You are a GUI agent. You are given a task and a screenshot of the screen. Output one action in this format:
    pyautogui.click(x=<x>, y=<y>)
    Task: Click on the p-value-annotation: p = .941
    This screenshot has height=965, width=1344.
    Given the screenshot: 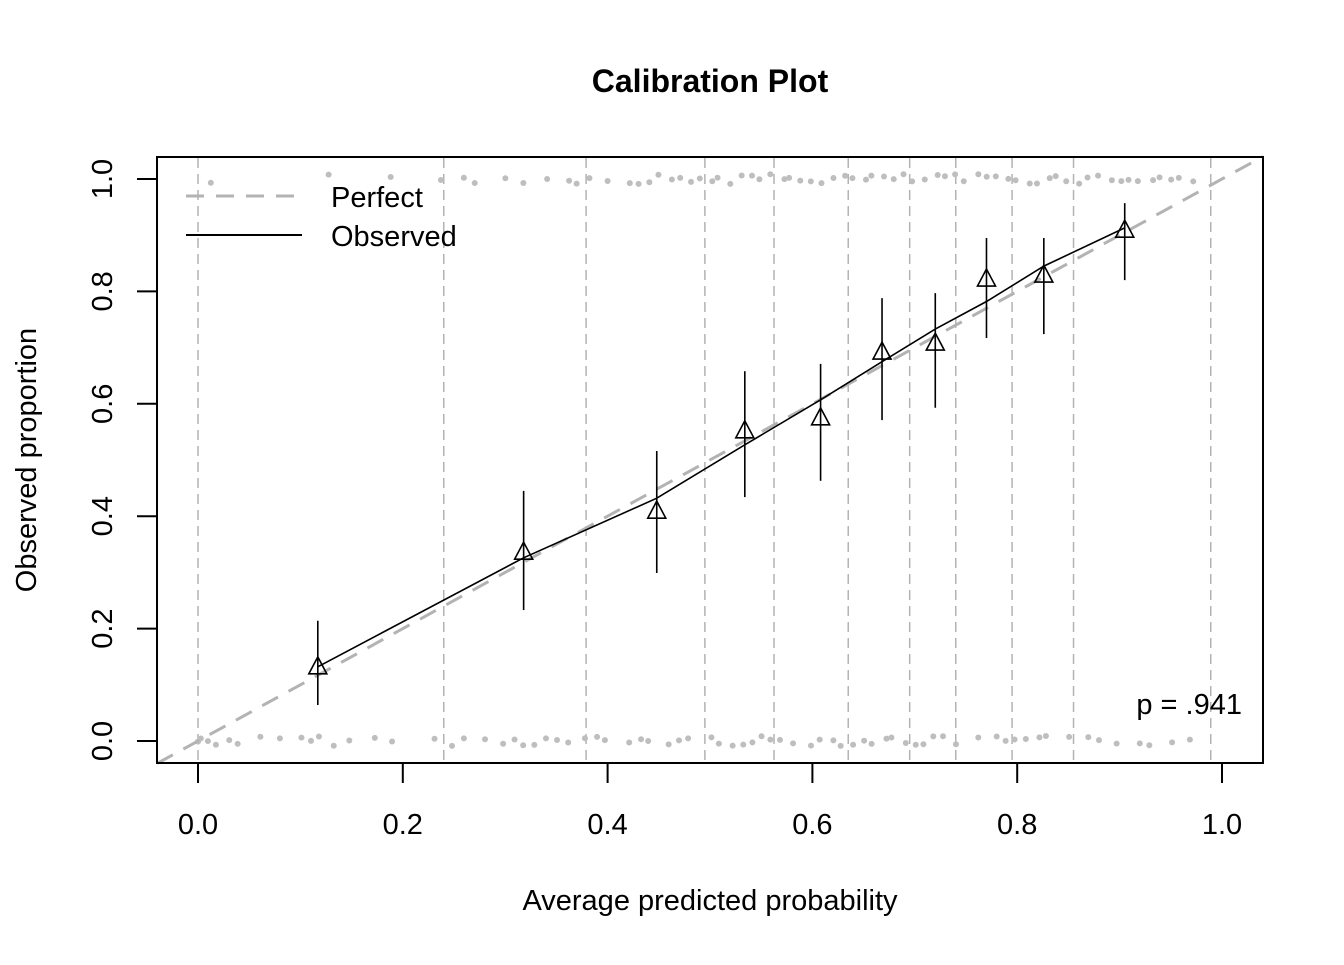 What is the action you would take?
    pyautogui.click(x=1189, y=705)
    